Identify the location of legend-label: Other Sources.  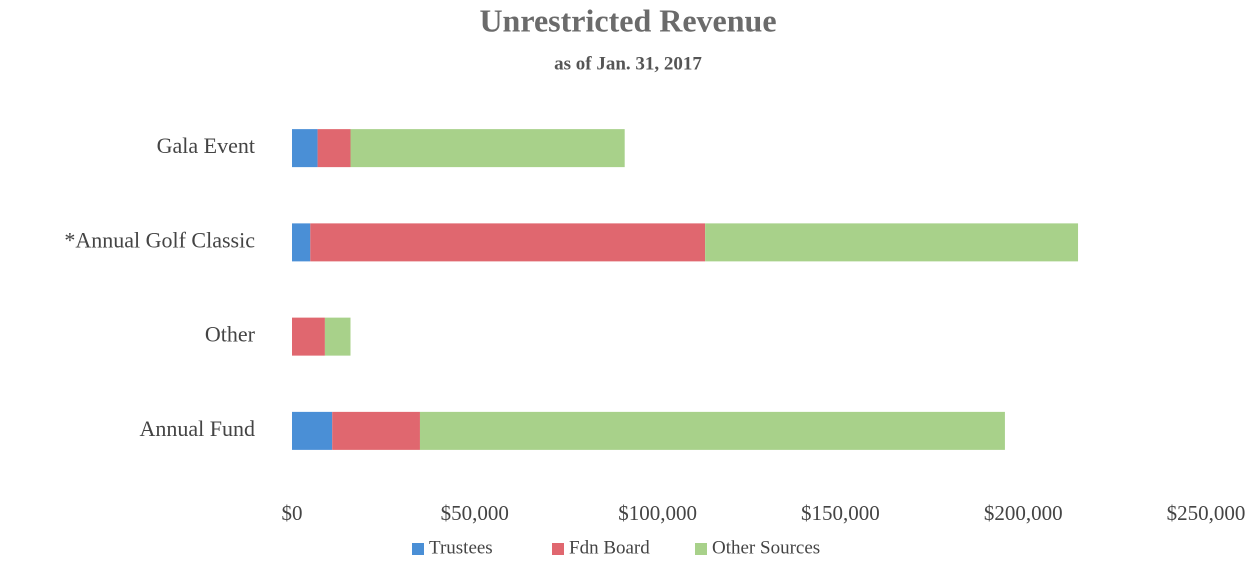
(766, 547).